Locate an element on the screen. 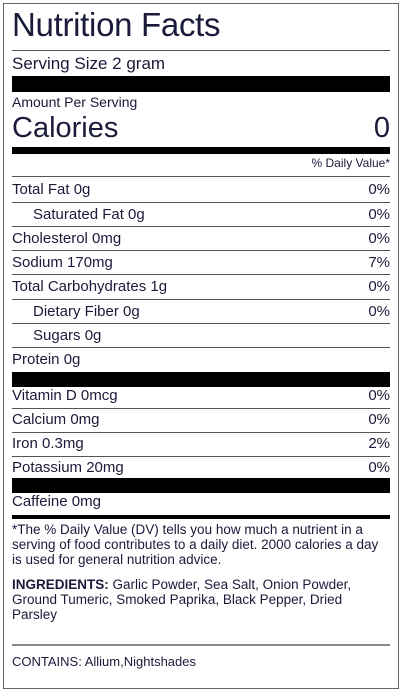  allergen-contains: CONTAINS: Allium,Nightshades is located at coordinates (104, 661).